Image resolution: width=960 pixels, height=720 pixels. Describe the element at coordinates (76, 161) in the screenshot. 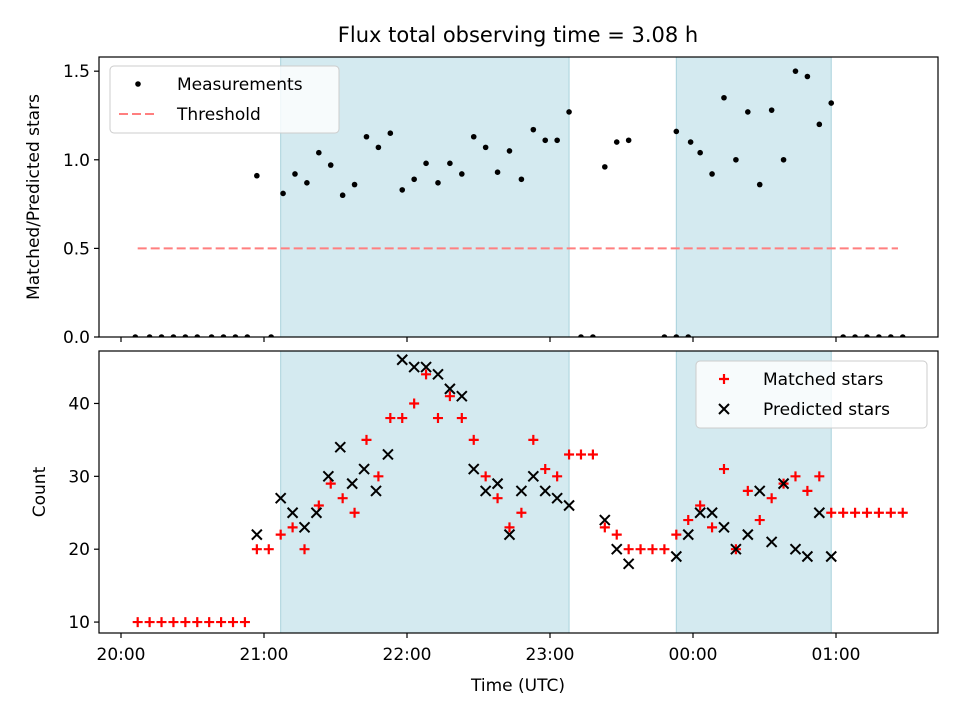

I see `y-tick-label: 1.0` at that location.